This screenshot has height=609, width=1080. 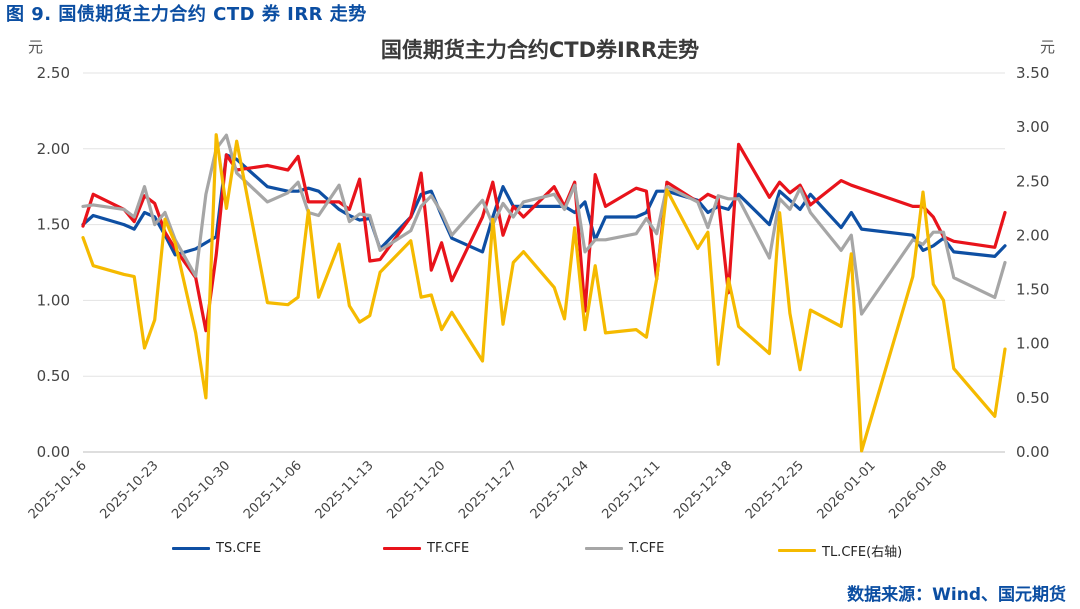 I want to click on left-axis-tick-label: 2.50, so click(x=53, y=73).